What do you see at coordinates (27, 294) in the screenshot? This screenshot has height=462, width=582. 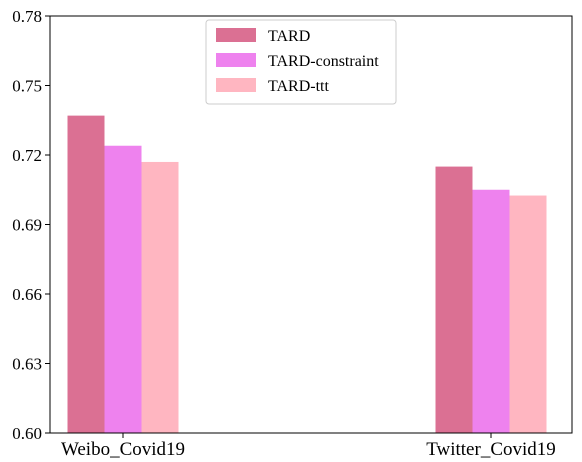 I see `y-tick-label: 0.66` at bounding box center [27, 294].